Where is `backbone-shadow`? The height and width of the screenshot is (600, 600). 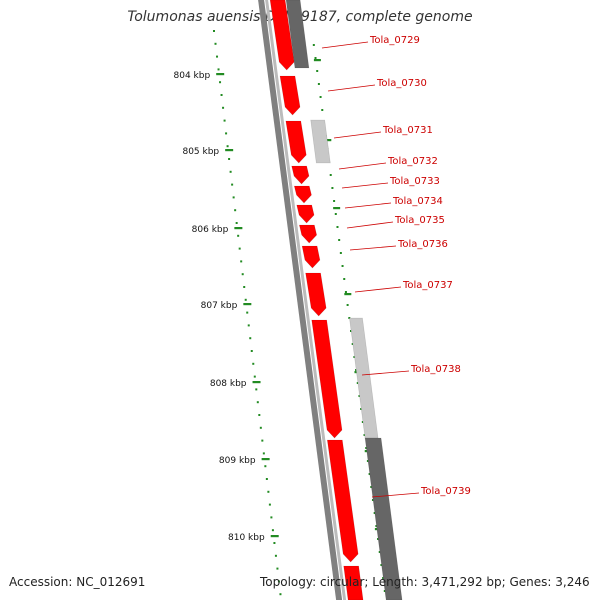 backbone-shadow is located at coordinates (306, 300).